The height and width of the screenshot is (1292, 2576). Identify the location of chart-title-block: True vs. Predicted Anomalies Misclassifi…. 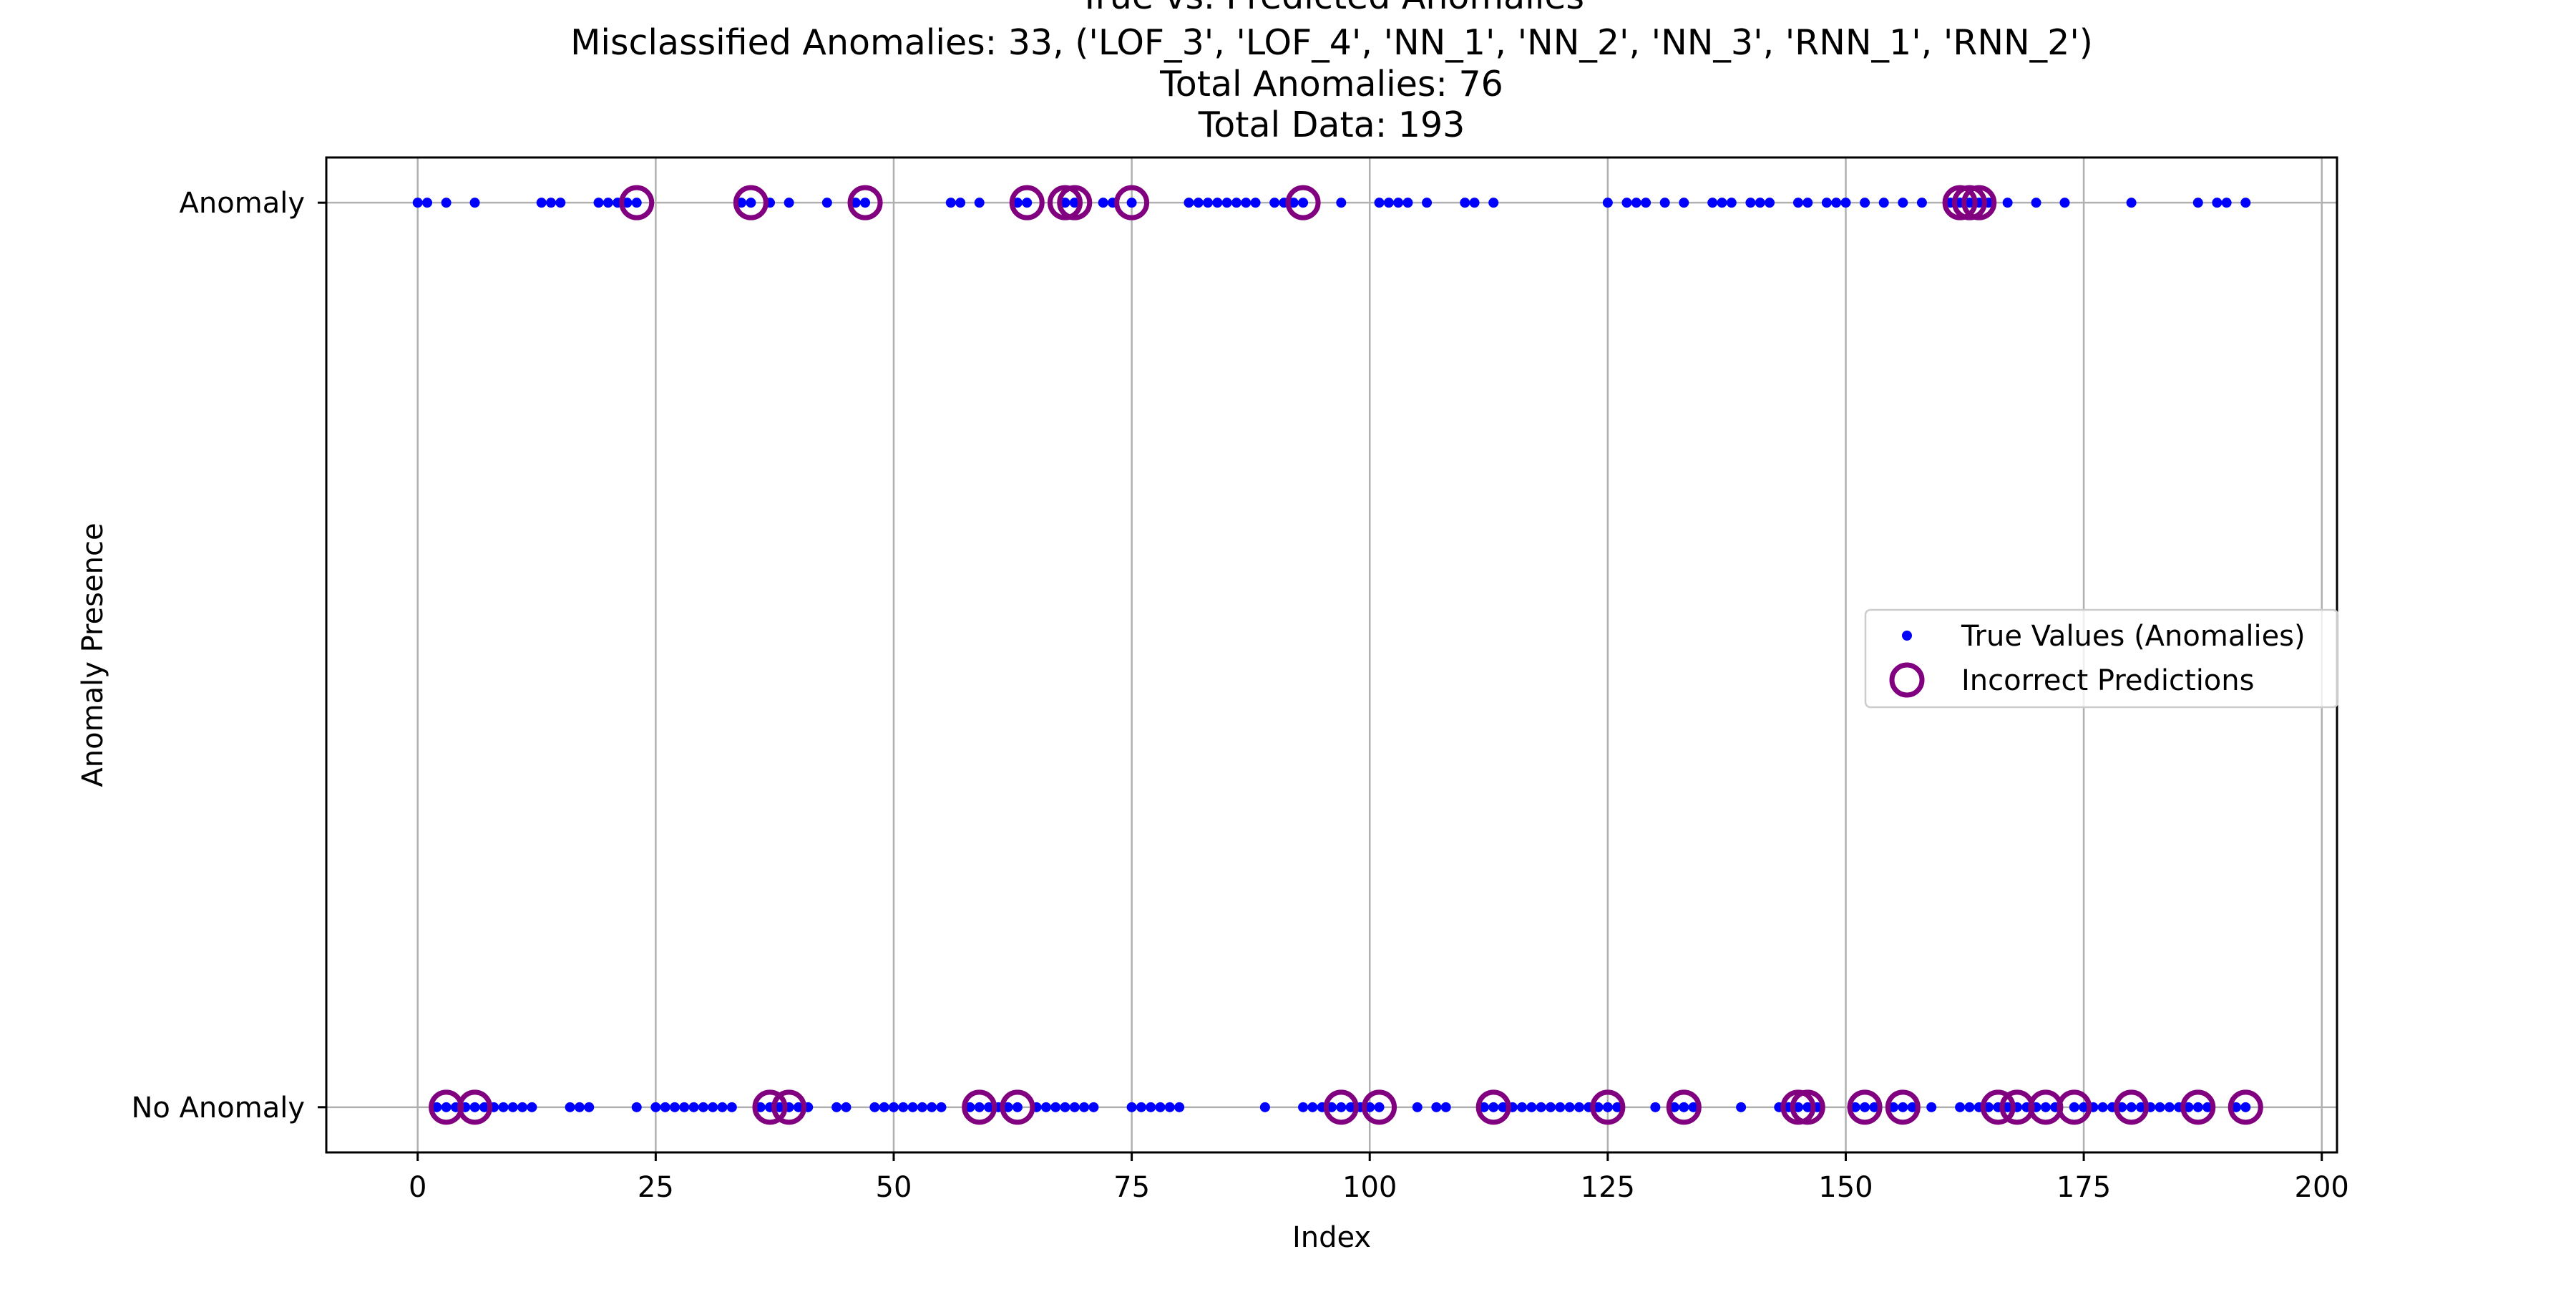
(1331, 72).